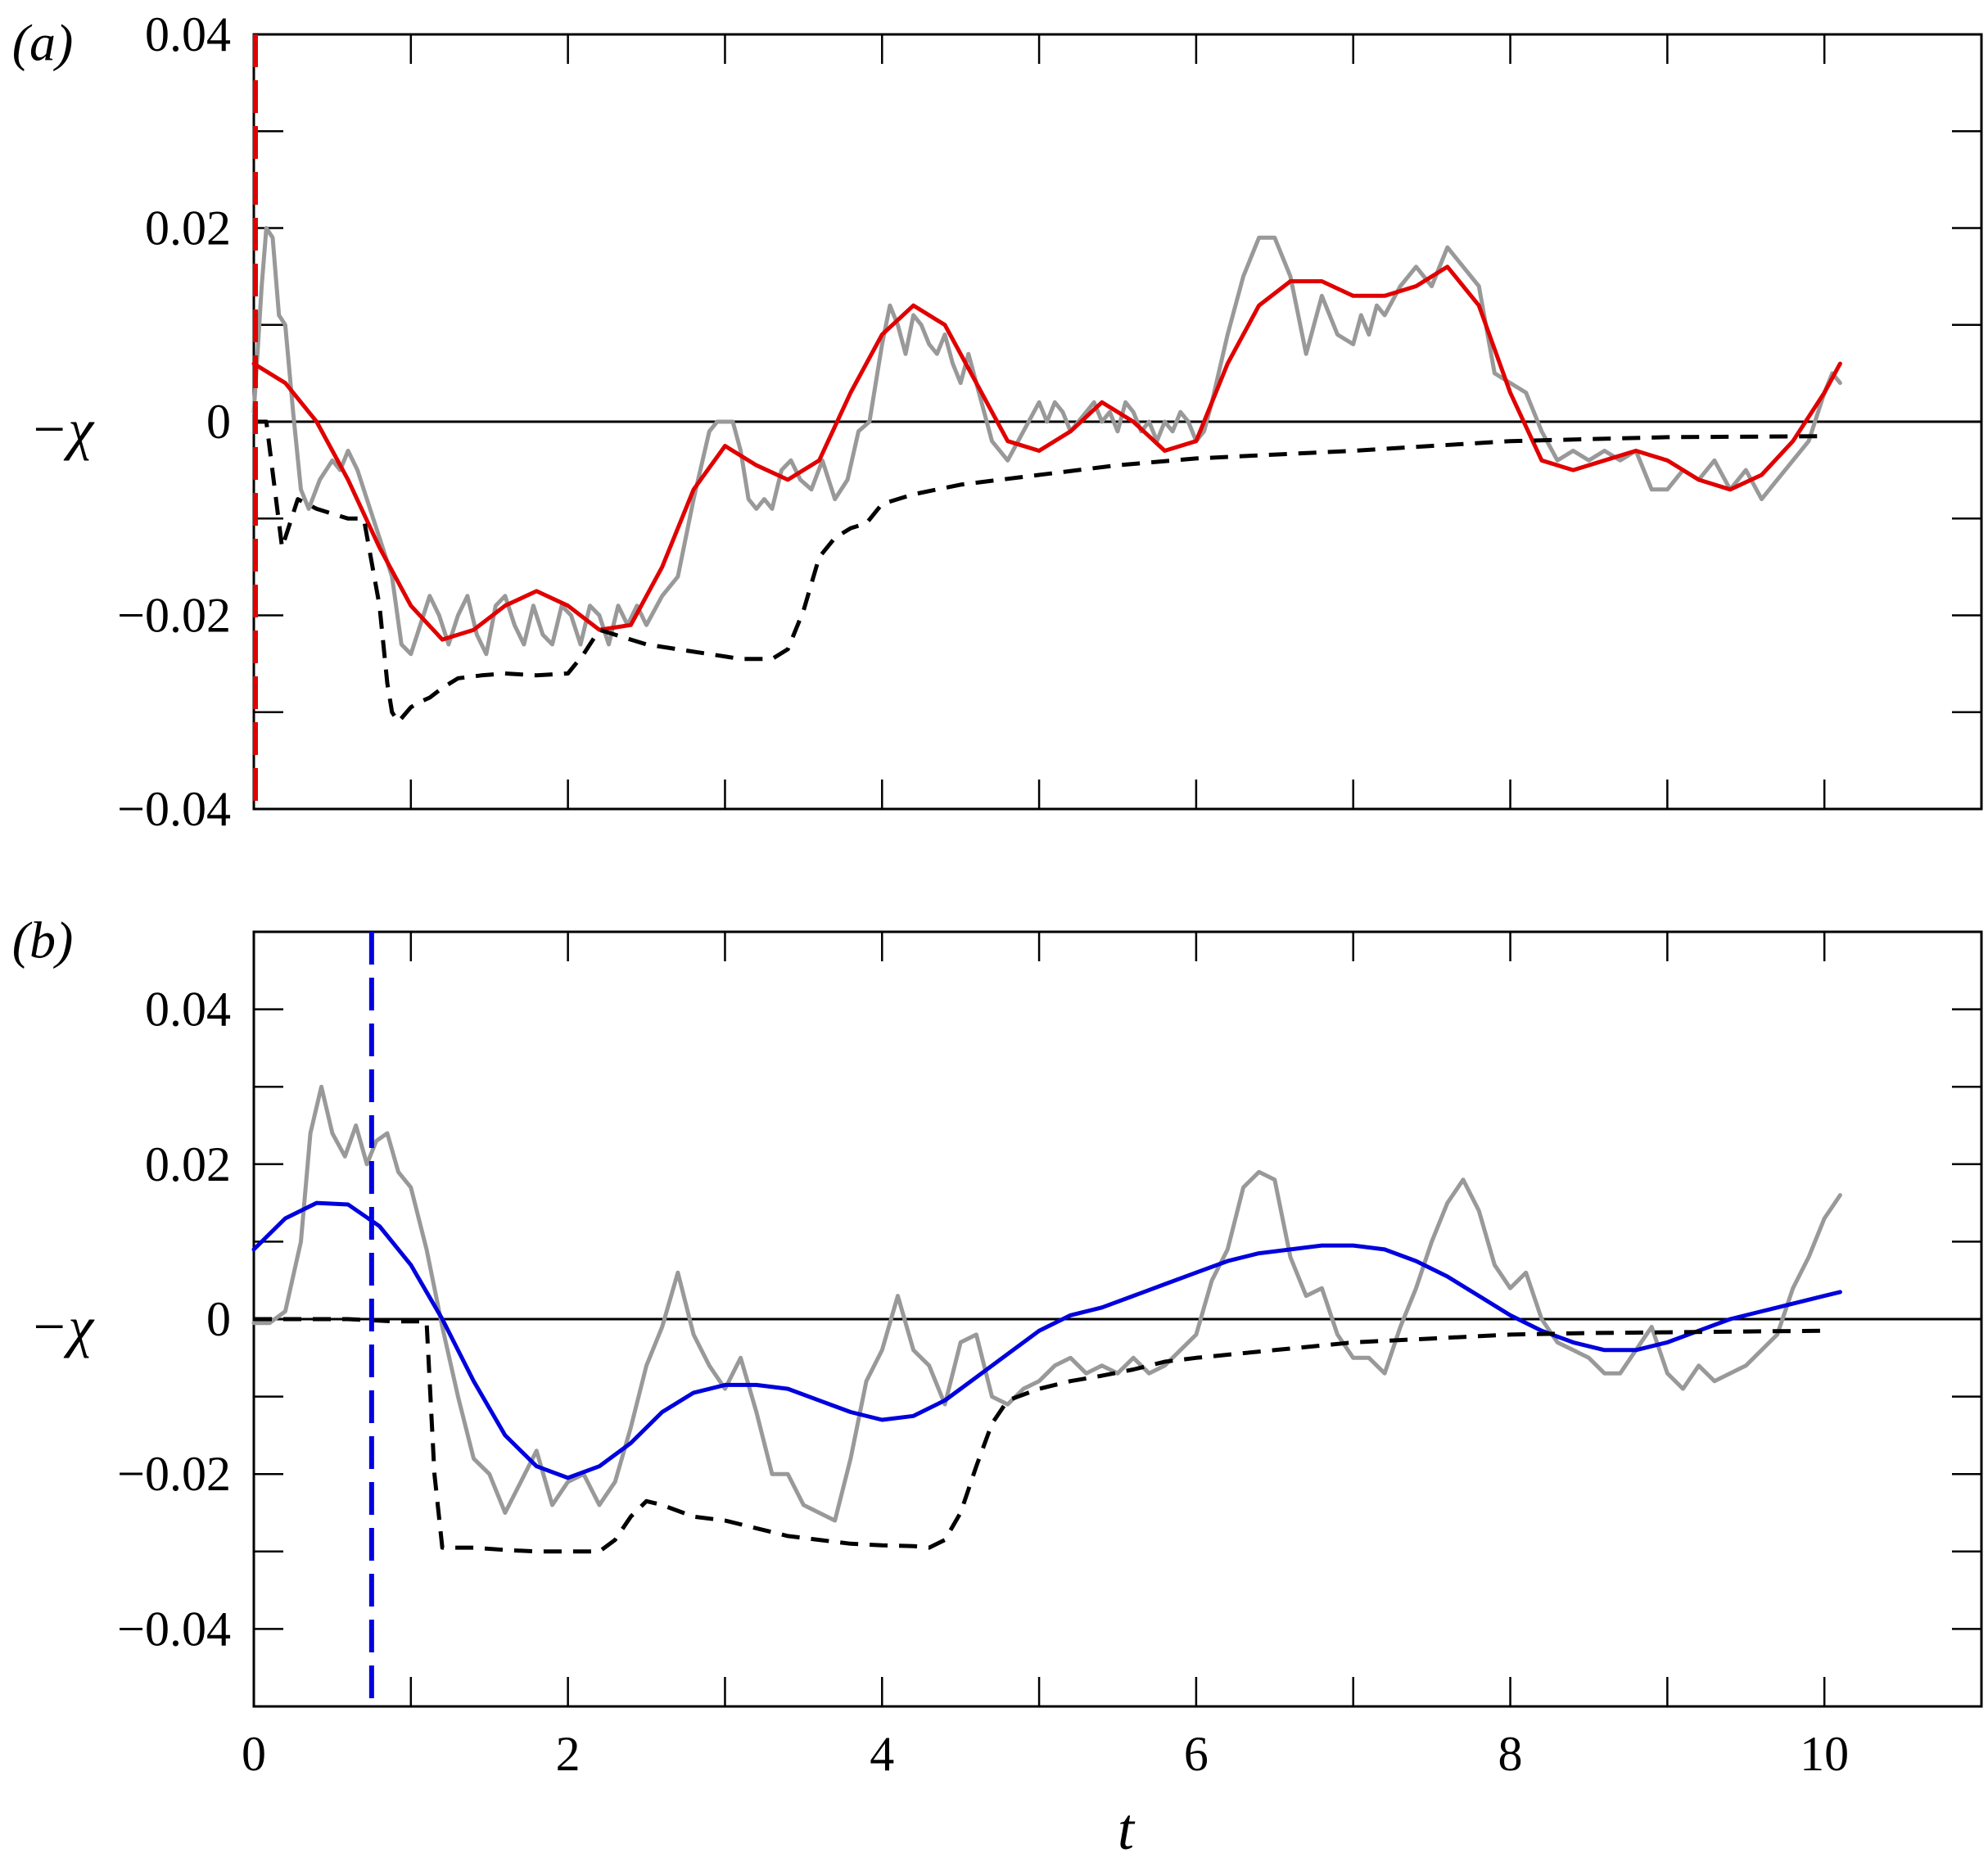 Image resolution: width=1988 pixels, height=1862 pixels. What do you see at coordinates (568, 1754) in the screenshot?
I see `x-tick-label: 2` at bounding box center [568, 1754].